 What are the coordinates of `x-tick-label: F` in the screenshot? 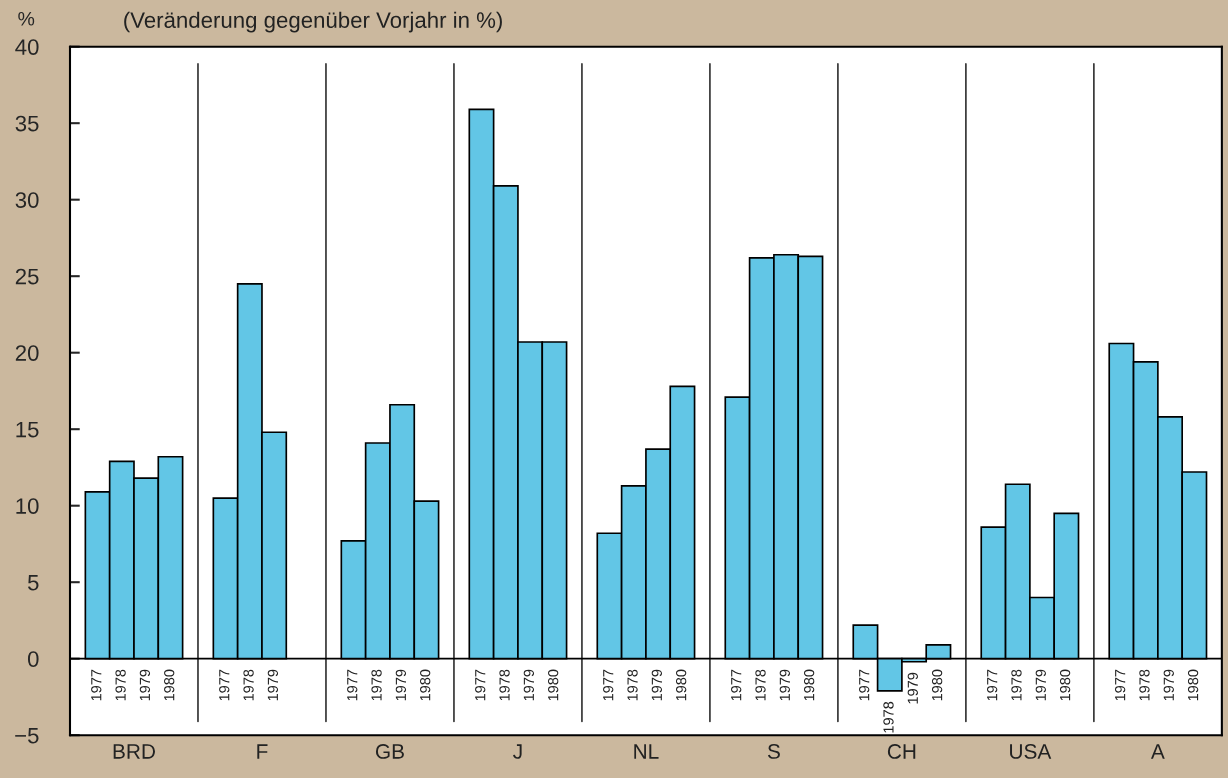 It's located at (262, 751).